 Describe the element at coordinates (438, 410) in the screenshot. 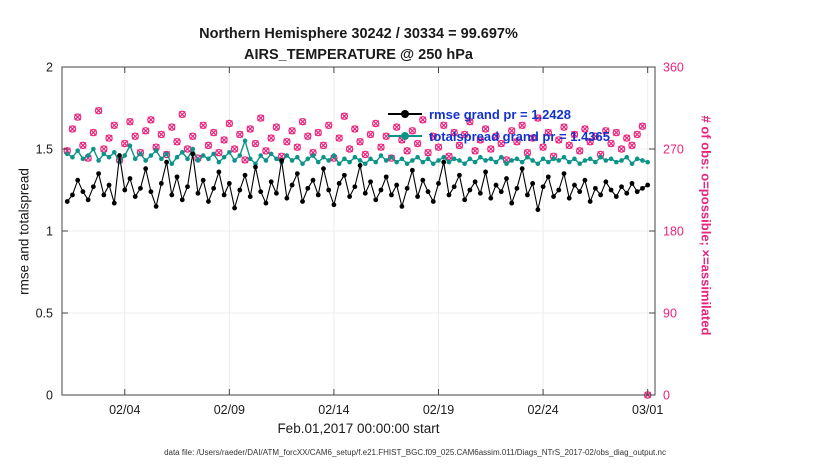

I see `svg-text: 02/19` at that location.